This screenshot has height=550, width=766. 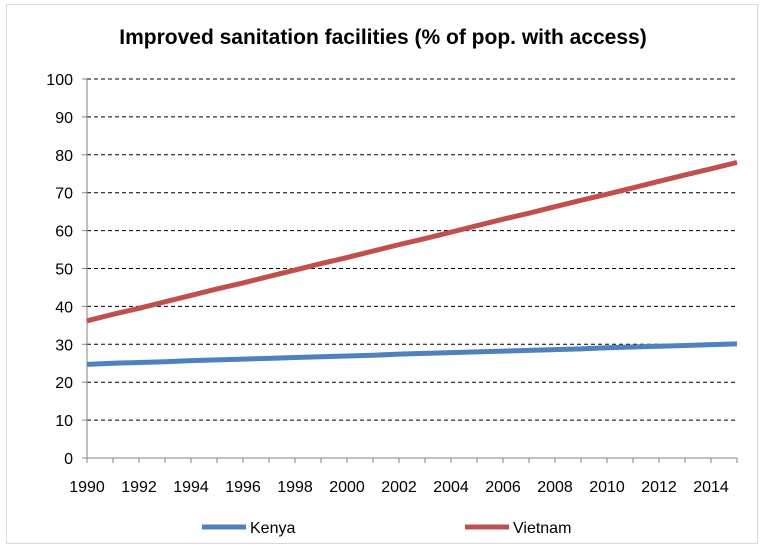 I want to click on x-tick-label-2014: 2014, so click(x=711, y=487).